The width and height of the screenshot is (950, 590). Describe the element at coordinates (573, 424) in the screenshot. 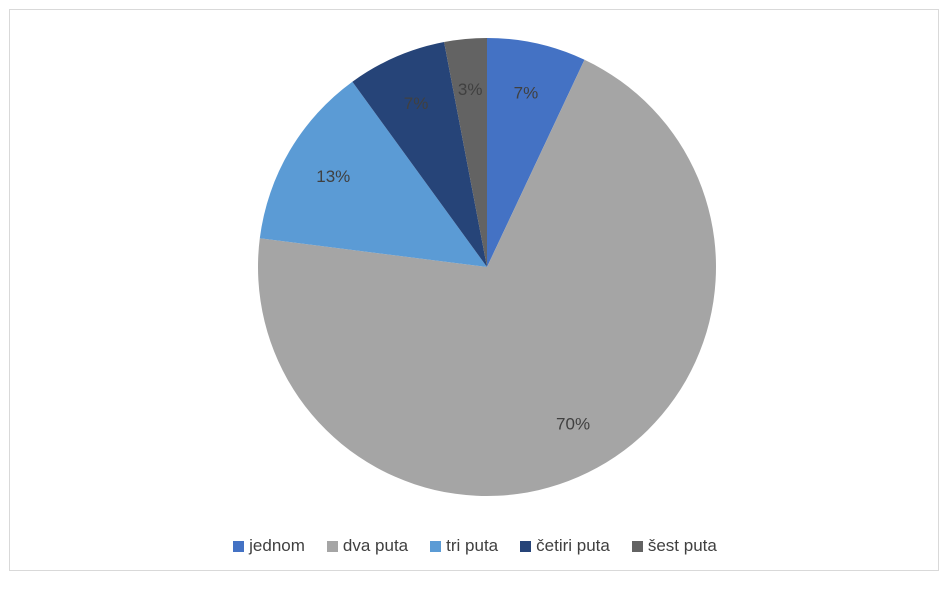

I see `data-label-dva-puta: 70%` at that location.